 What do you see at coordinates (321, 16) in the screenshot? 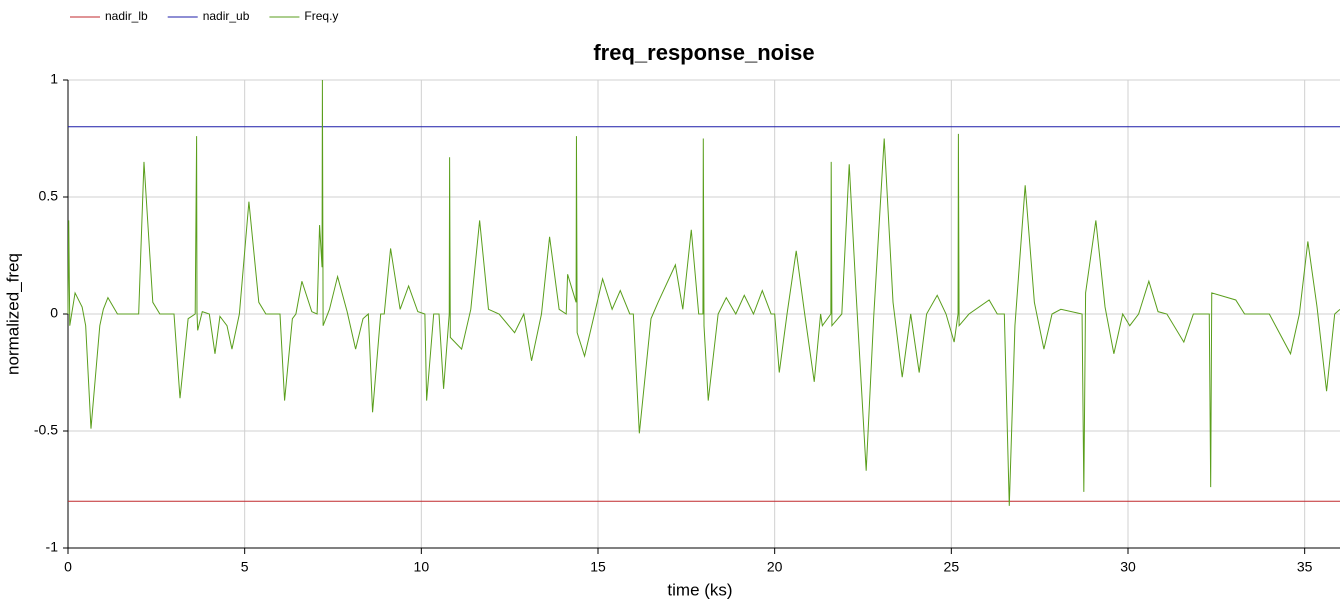
I see `legend-label: Freq.y` at bounding box center [321, 16].